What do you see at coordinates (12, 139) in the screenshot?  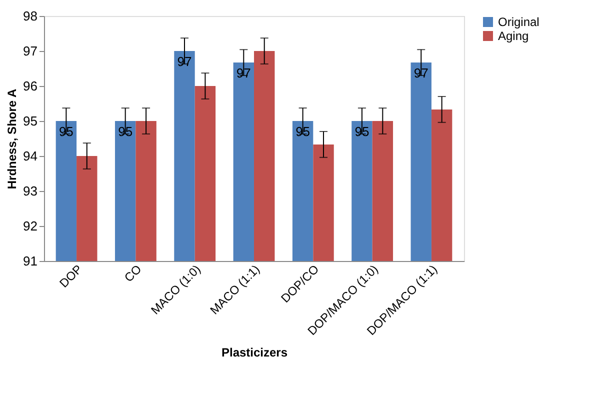 I see `y-axis-title: Hrdness, Shore A` at bounding box center [12, 139].